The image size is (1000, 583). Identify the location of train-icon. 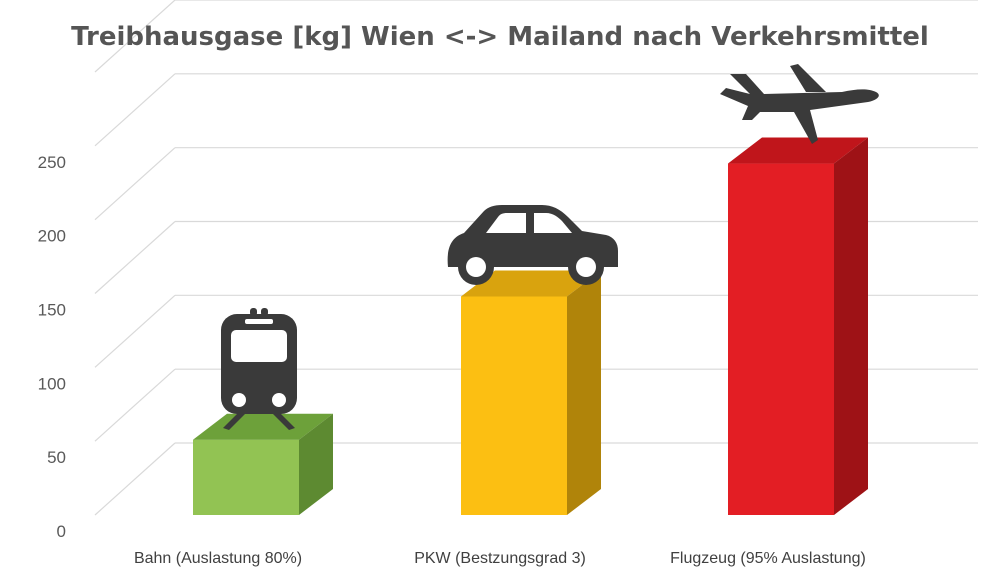
(259, 369).